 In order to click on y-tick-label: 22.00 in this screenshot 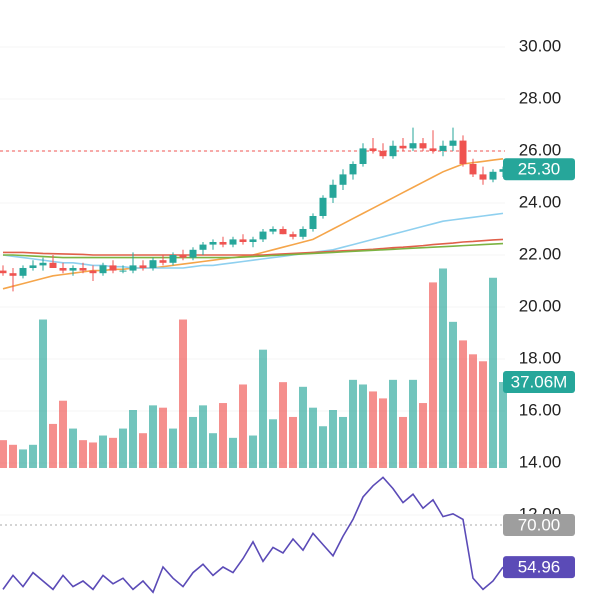, I will do `click(540, 253)`.